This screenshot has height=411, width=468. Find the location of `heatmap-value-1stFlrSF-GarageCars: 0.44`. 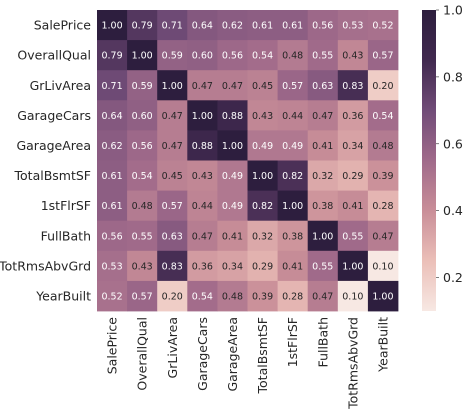

heatmap-value-1stFlrSF-GarageCars: 0.44 is located at coordinates (202, 206).